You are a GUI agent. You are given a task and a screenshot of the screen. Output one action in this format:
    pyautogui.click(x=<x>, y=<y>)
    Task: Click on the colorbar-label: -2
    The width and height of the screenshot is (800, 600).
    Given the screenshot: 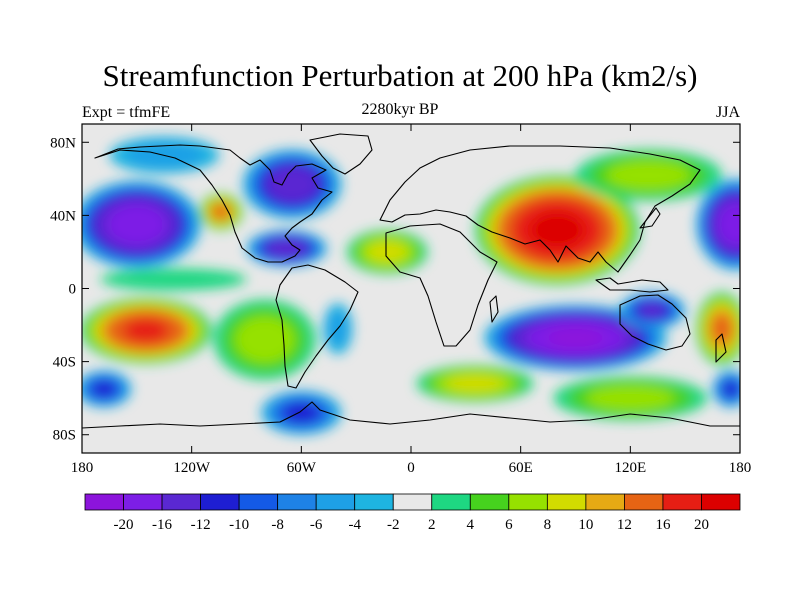 What is the action you would take?
    pyautogui.click(x=393, y=525)
    